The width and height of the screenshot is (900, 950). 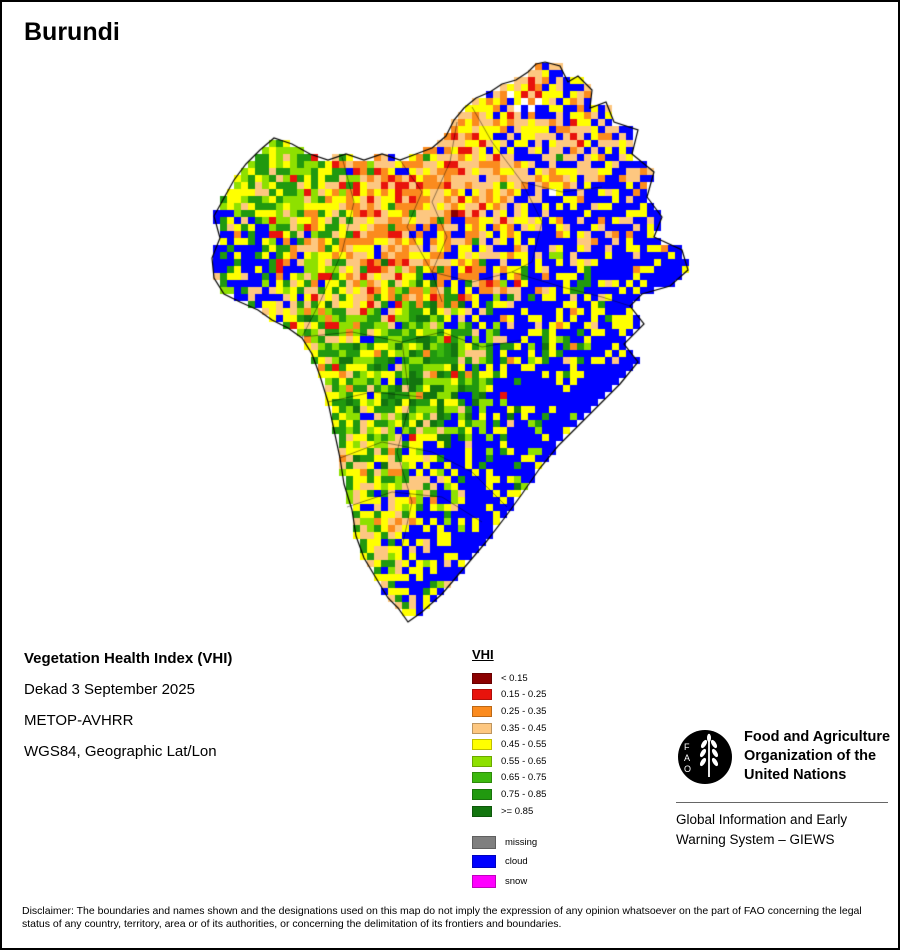 What do you see at coordinates (128, 658) in the screenshot?
I see `product-label: Vegetation Health Index (VHI)` at bounding box center [128, 658].